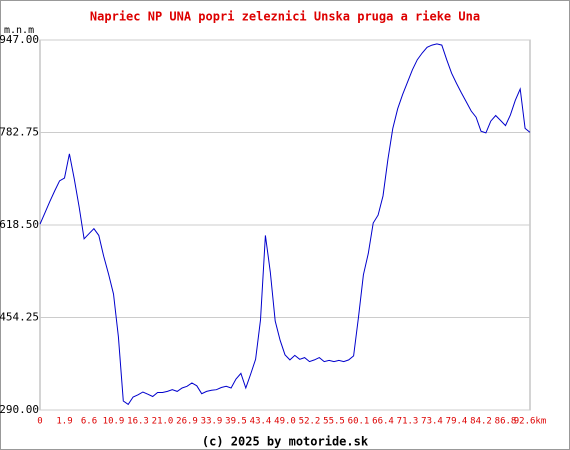 Image resolution: width=570 pixels, height=450 pixels. Describe the element at coordinates (285, 442) in the screenshot. I see `footer: (c) 2025 by motoride.sk` at that location.